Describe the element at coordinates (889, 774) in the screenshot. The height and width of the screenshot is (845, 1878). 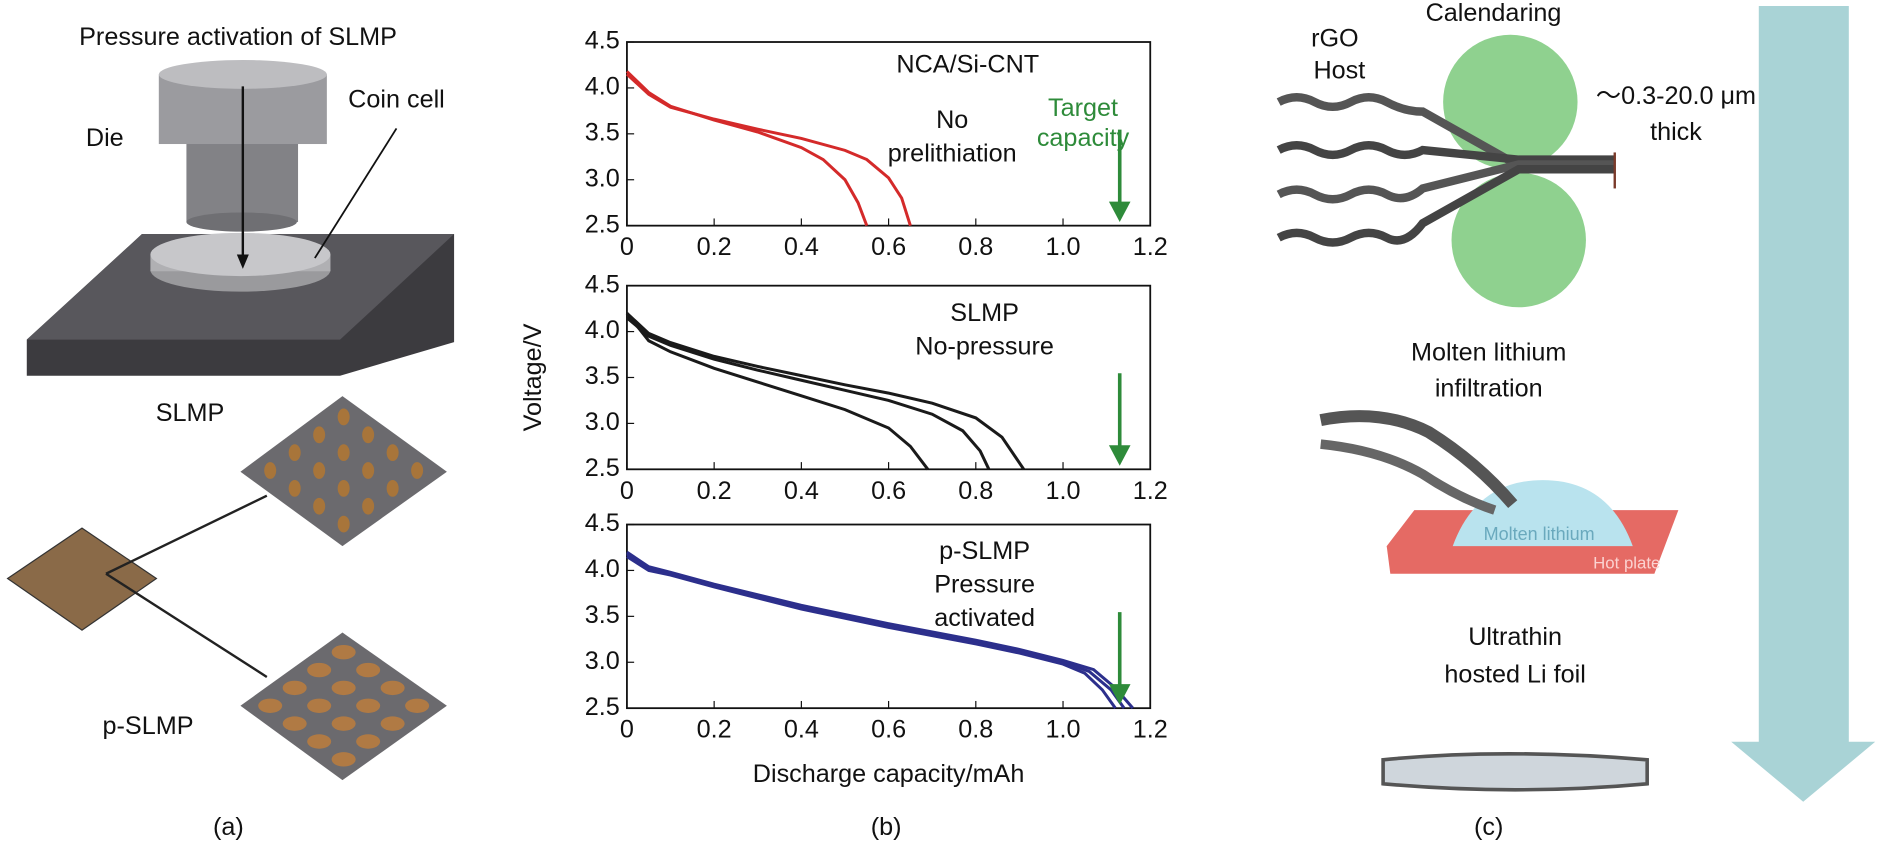
I see `x-axis-label: Discharge capacity/mAh` at that location.